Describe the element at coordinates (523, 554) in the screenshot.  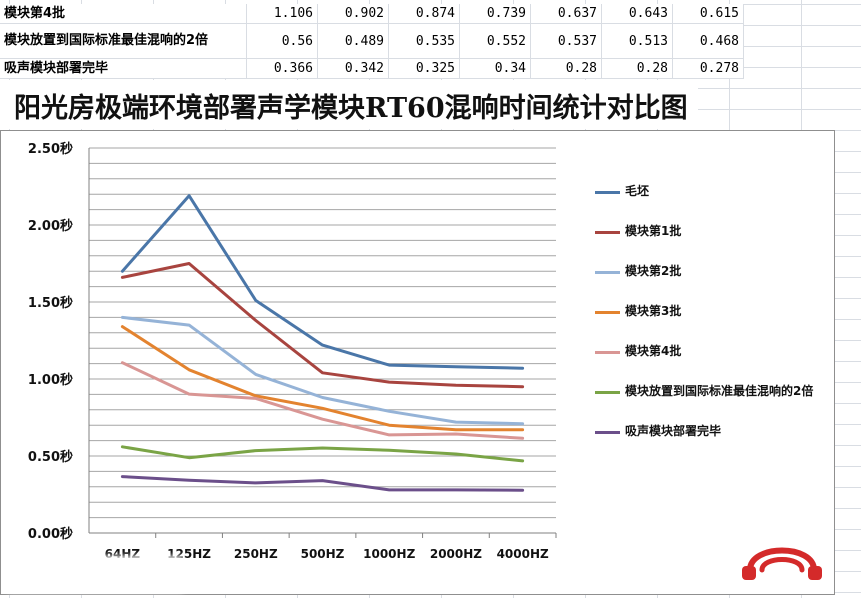
I see `x-tick-label: 4000HZ` at that location.